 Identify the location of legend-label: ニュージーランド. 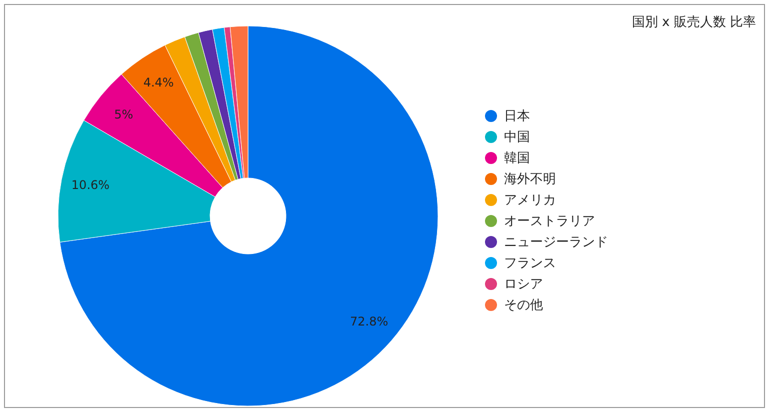
(556, 242).